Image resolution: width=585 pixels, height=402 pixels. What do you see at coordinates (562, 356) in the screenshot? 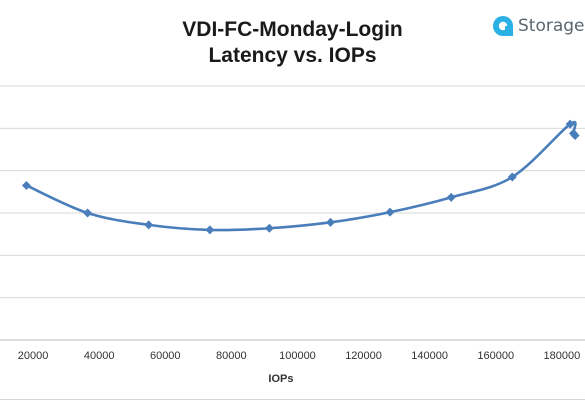
I see `x-tick-label: 180000` at bounding box center [562, 356].